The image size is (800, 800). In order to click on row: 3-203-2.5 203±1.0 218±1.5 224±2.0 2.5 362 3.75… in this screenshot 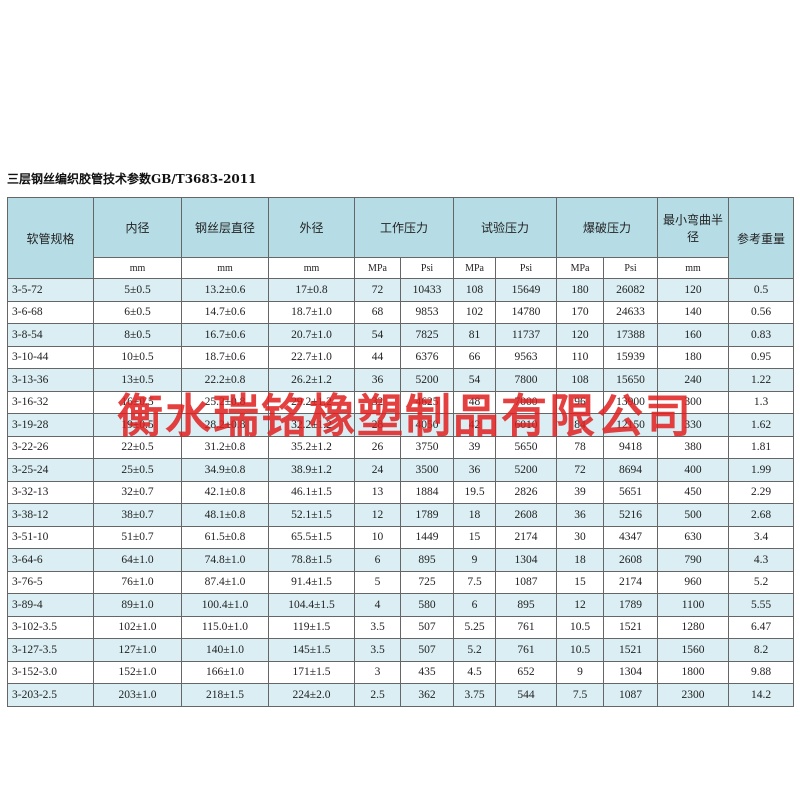, I will do `click(401, 695)`.